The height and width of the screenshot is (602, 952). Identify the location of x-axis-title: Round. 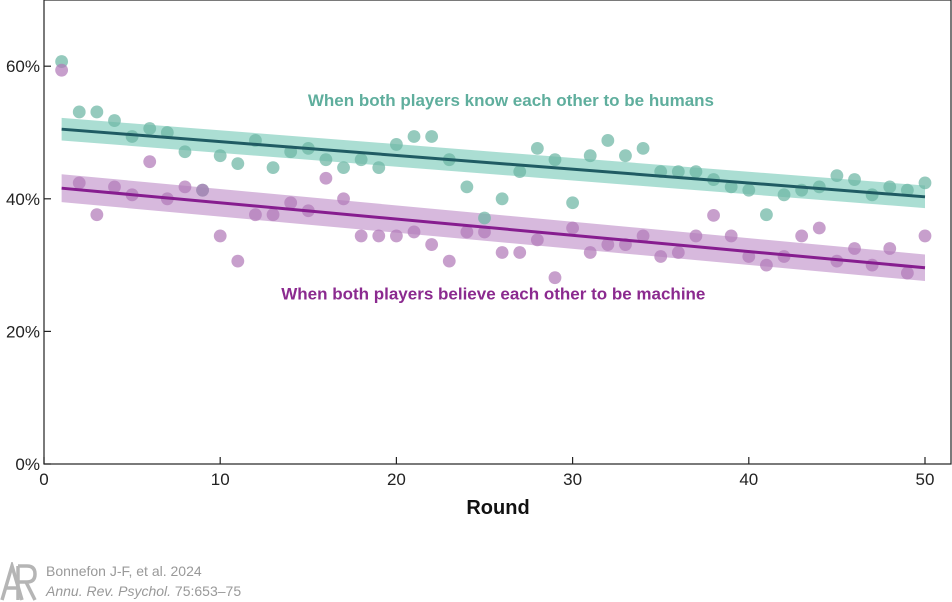
(497, 508).